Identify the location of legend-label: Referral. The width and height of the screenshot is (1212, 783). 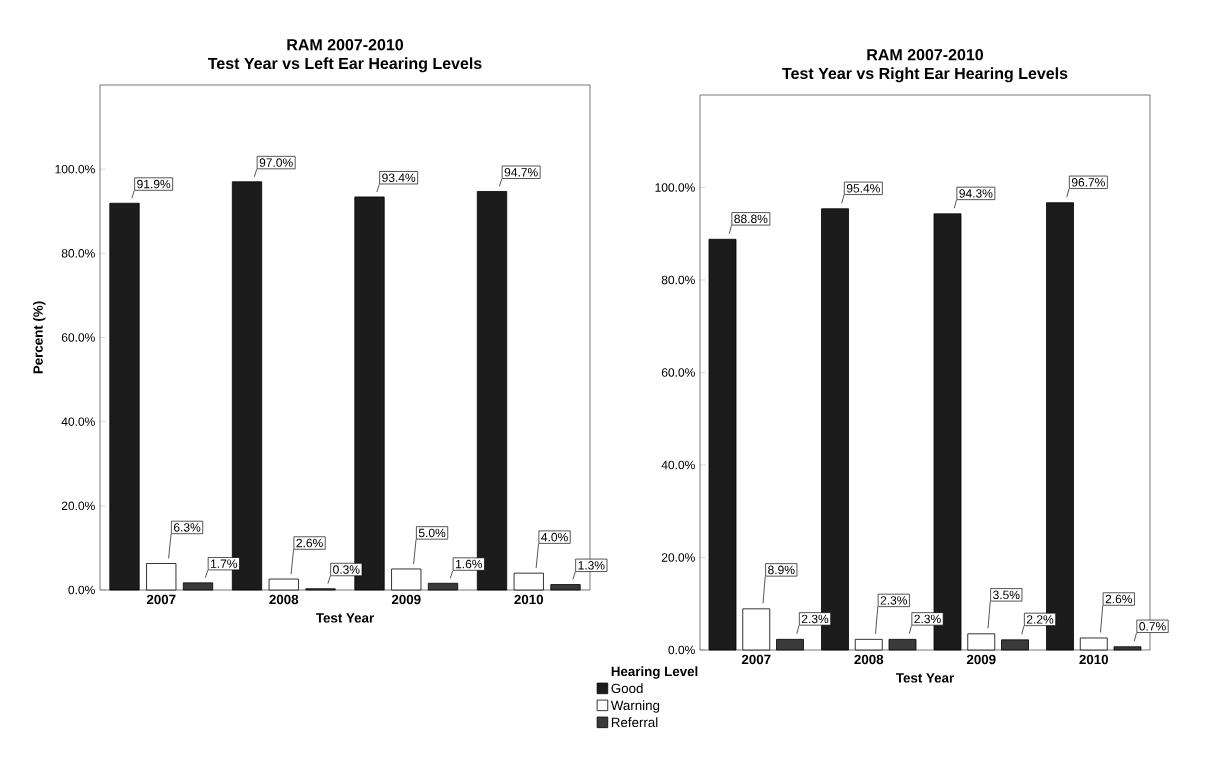
(634, 722).